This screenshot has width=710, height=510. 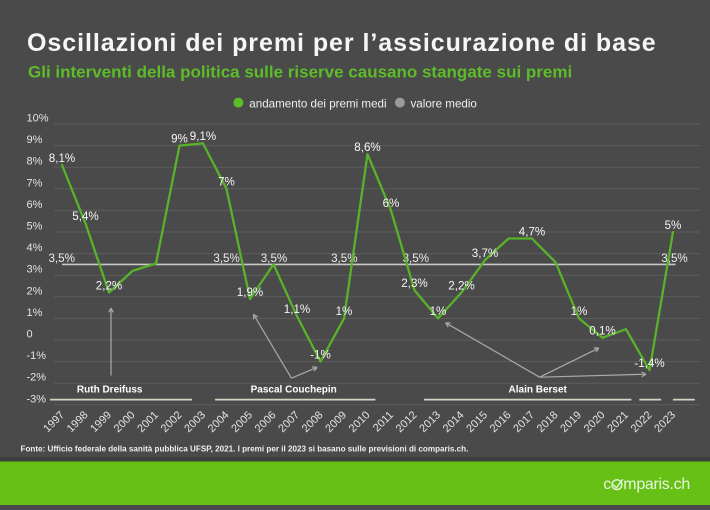 I want to click on svg-text: Alain Berset, so click(x=538, y=390).